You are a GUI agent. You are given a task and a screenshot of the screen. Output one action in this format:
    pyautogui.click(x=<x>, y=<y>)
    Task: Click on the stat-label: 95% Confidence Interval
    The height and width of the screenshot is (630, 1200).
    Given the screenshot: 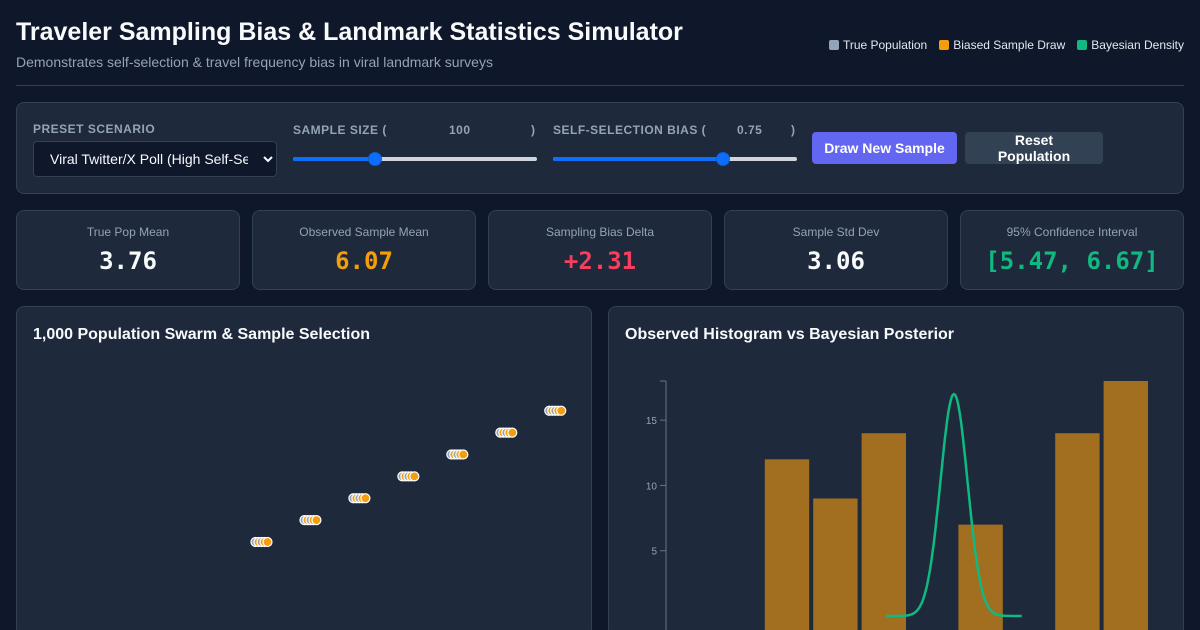 What is the action you would take?
    pyautogui.click(x=1072, y=232)
    